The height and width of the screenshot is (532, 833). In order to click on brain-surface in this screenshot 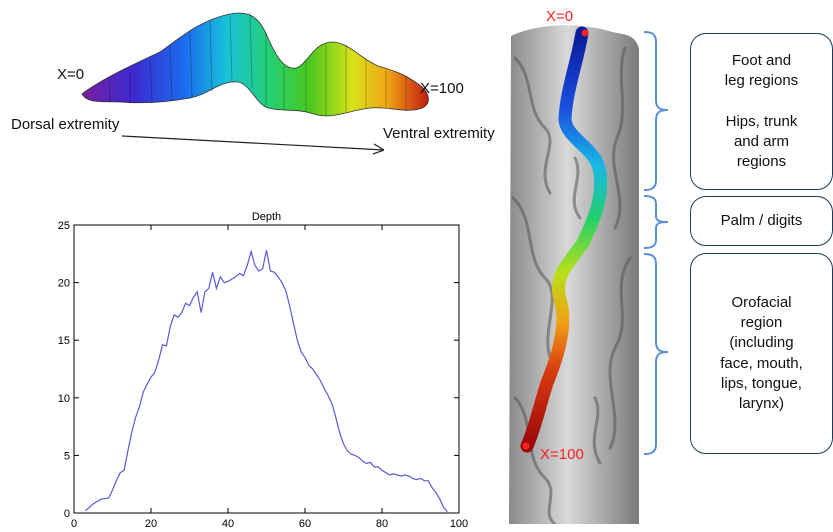, I will do `click(574, 274)`.